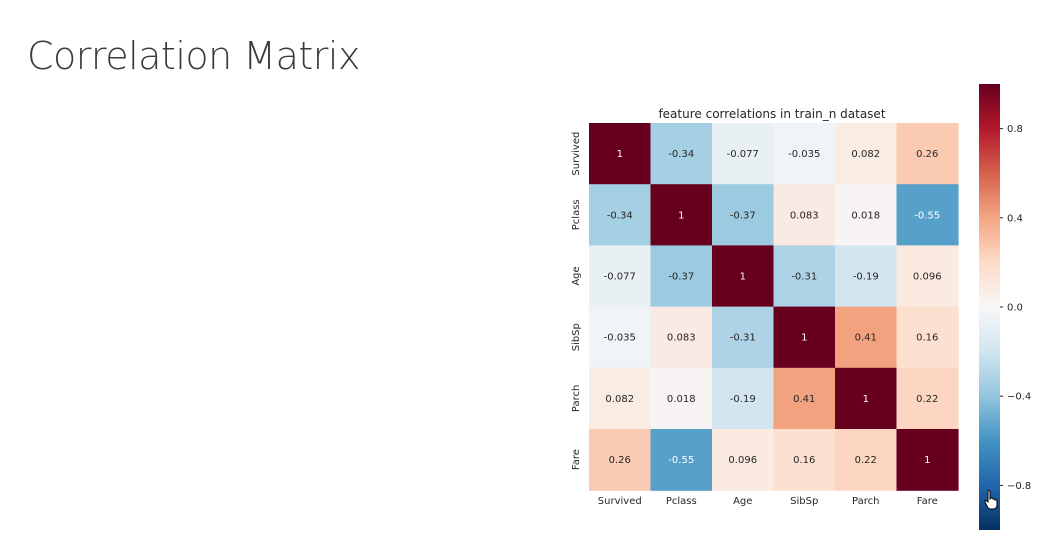  Describe the element at coordinates (681, 501) in the screenshot. I see `x-tick-label: Pclass` at that location.